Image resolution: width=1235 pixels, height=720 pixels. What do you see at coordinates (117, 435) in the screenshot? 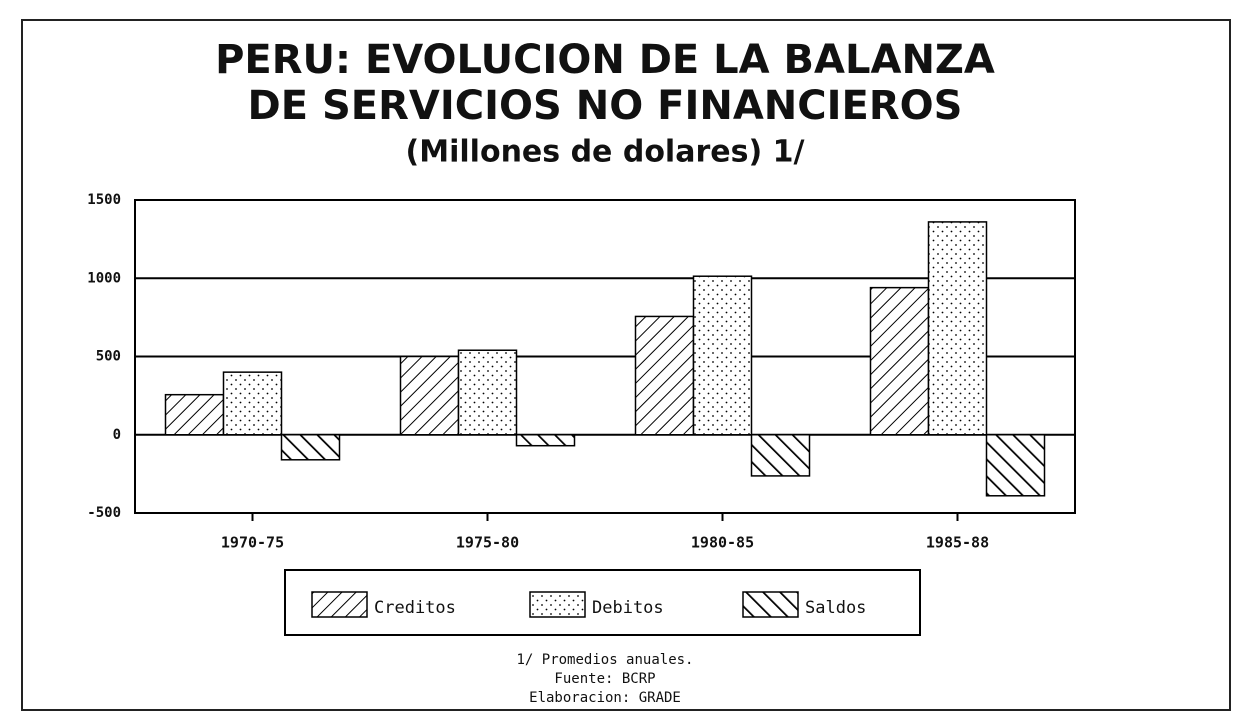
I see `y-tick-label: 0` at bounding box center [117, 435].